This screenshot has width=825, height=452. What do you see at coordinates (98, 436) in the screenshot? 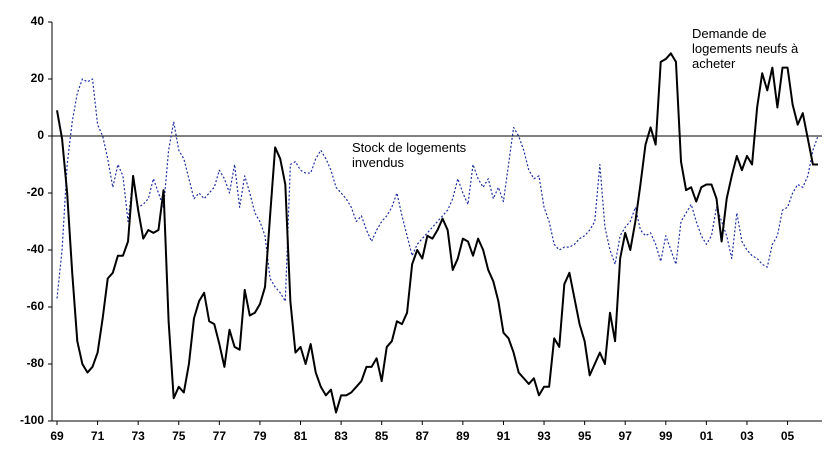
I see `x-tick-label: 71` at bounding box center [98, 436].